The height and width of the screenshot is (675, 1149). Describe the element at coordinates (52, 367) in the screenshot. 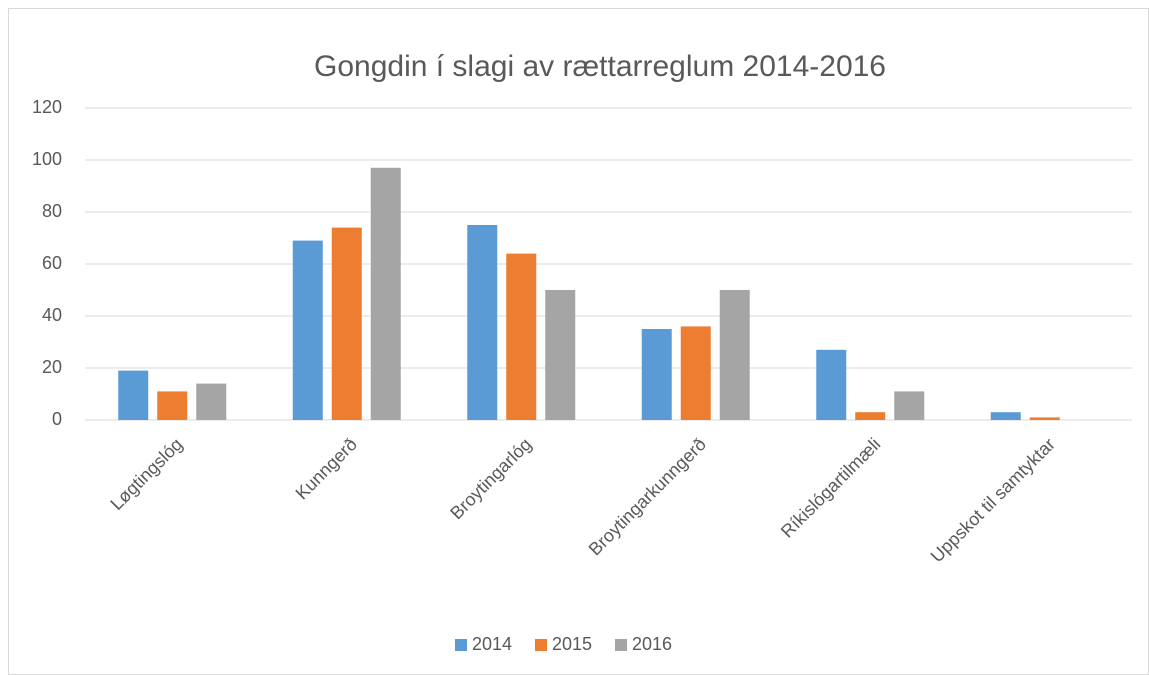

I see `y-tick-label: 20` at that location.